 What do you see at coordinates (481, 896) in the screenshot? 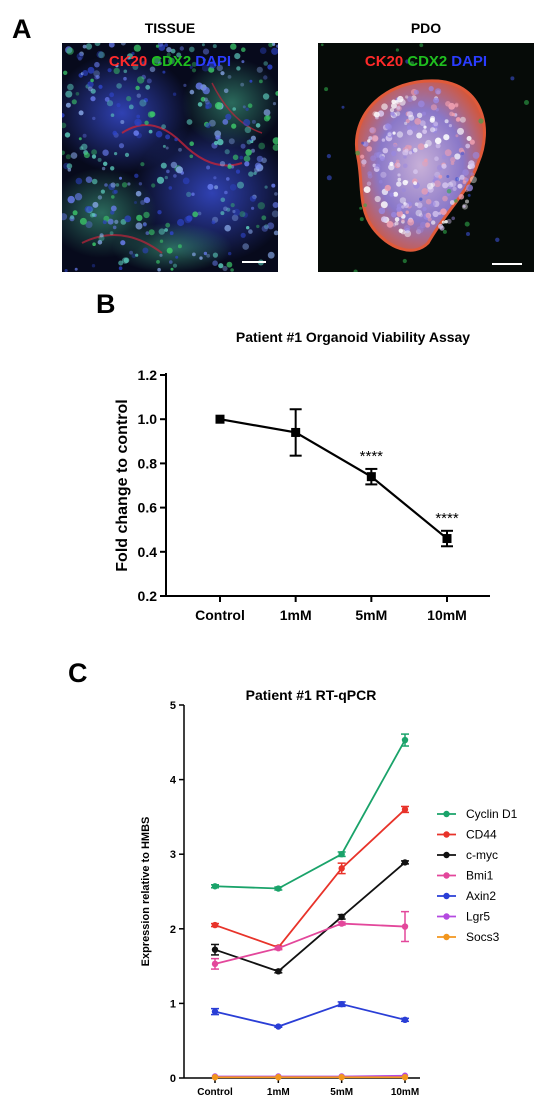
I see `rtqpcr-legend-label: Axin2` at bounding box center [481, 896].